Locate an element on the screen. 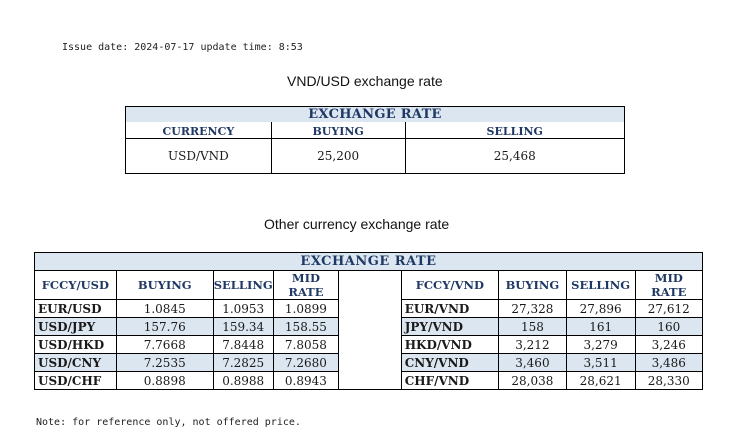 The image size is (737, 439). buying-cell: 7.2535 is located at coordinates (164, 362).